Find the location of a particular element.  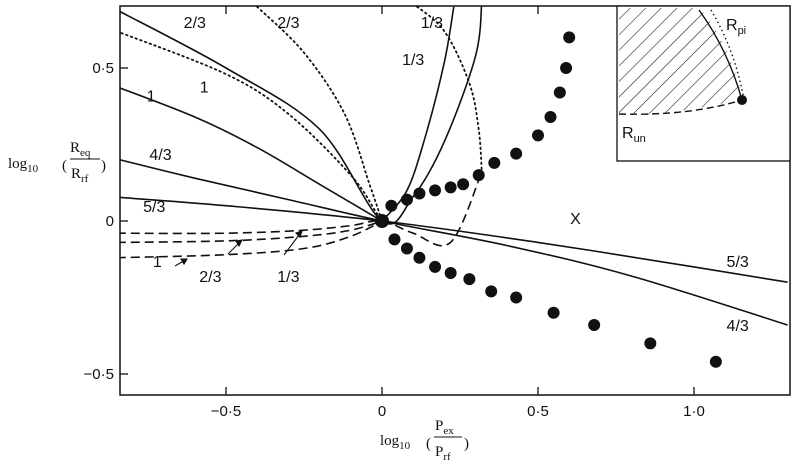

y-tick-label-2: −0·5 is located at coordinates (99, 374).